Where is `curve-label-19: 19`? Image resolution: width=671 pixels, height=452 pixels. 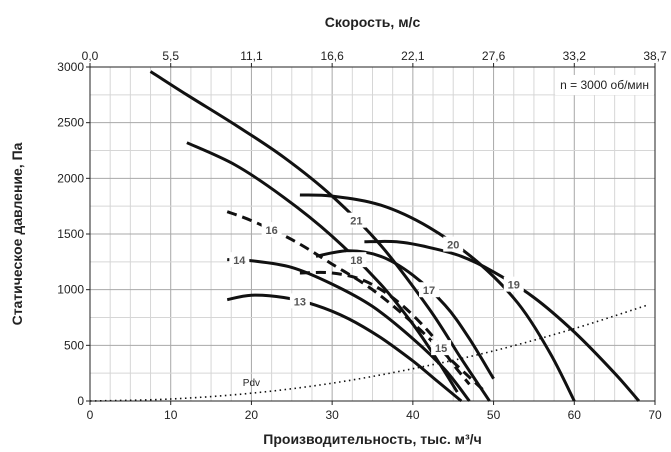
curve-label-19: 19 is located at coordinates (514, 286).